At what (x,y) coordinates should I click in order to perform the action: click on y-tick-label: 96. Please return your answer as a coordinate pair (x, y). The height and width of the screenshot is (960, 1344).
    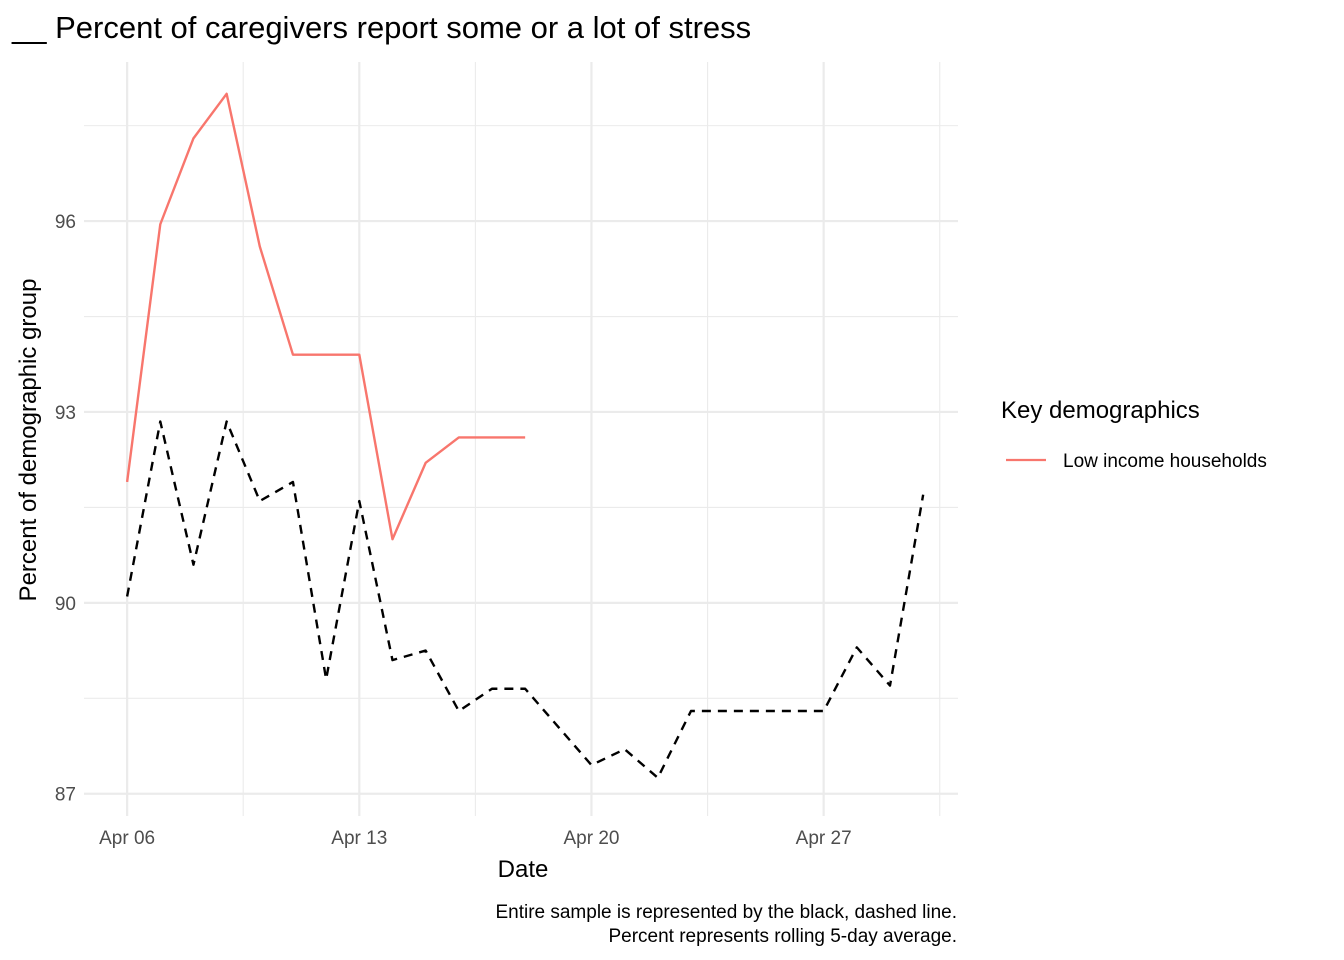
    Looking at the image, I should click on (65, 222).